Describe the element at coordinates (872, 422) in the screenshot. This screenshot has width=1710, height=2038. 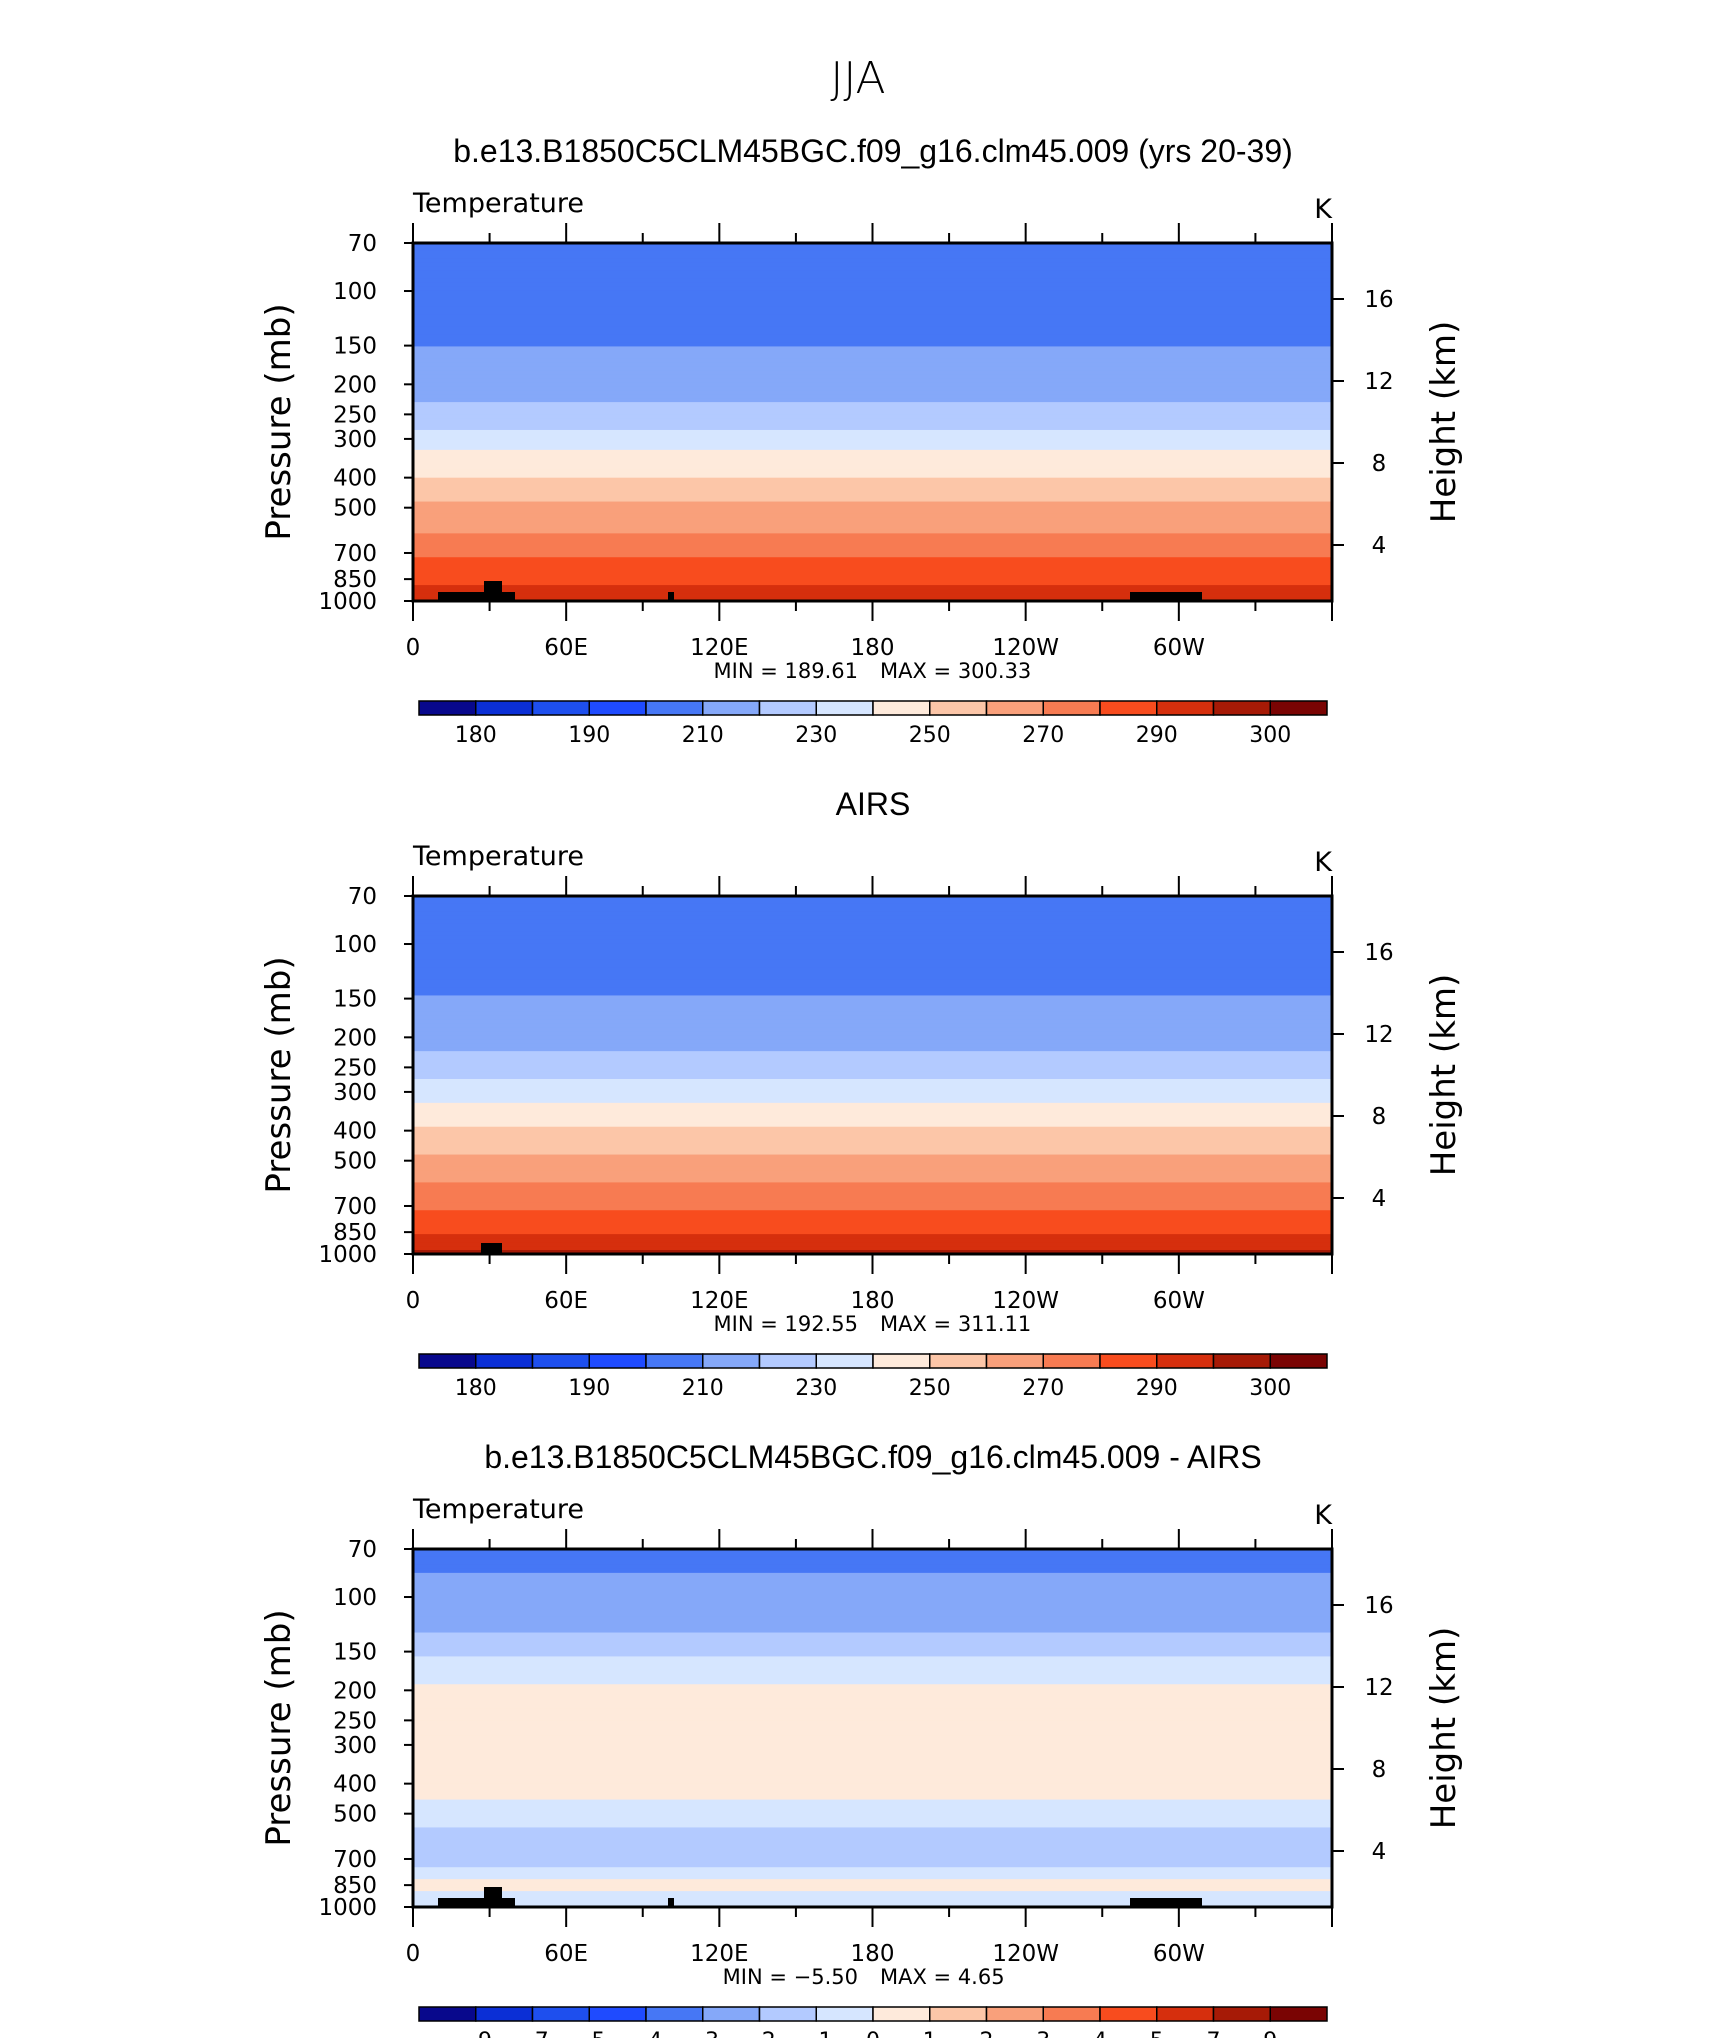
I see `contour-field` at that location.